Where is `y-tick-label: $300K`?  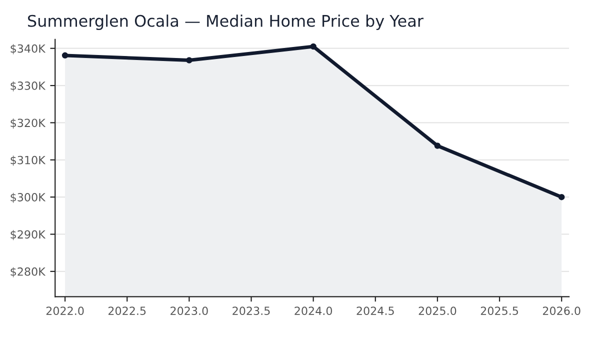 y-tick-label: $300K is located at coordinates (28, 197).